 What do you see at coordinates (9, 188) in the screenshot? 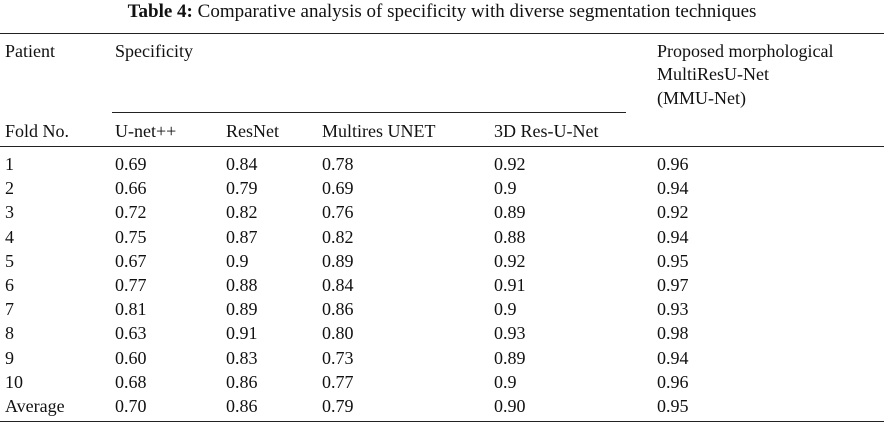
I see `cell-fold: 2` at bounding box center [9, 188].